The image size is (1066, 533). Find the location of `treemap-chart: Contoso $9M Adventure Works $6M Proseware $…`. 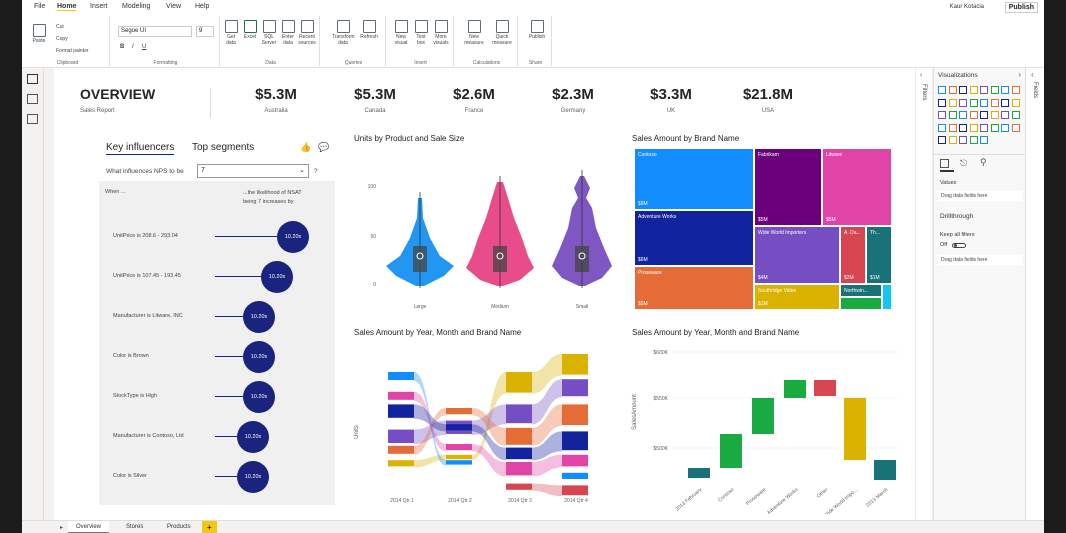

treemap-chart: Contoso $9M Adventure Works $6M Proseware $… is located at coordinates (763, 229).